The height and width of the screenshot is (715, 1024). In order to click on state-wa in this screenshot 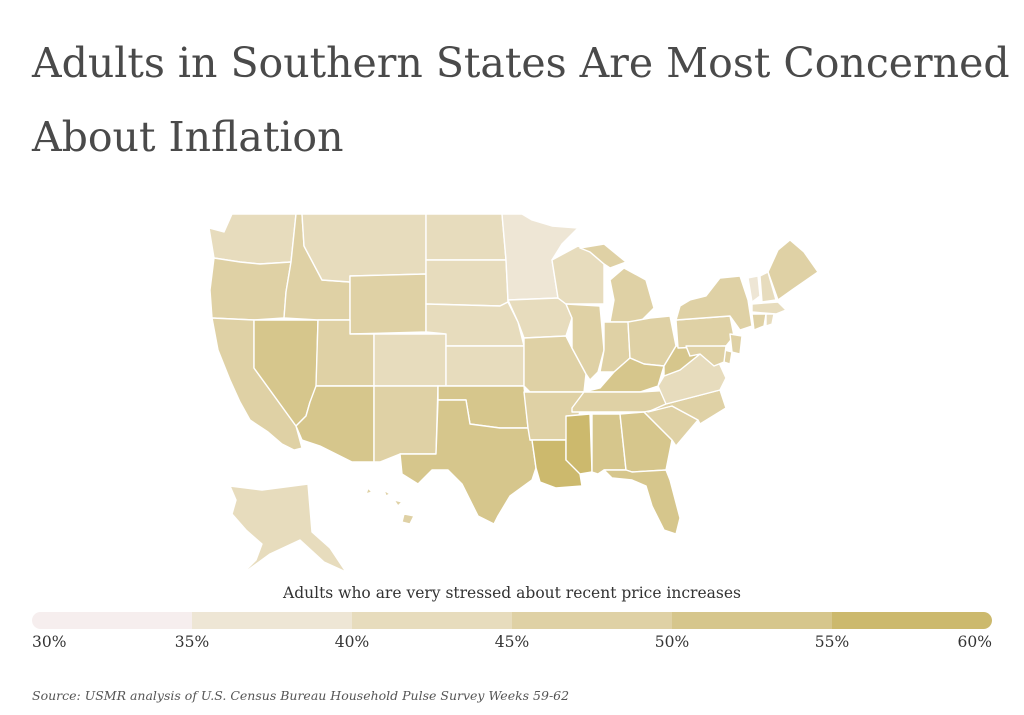, I will do `click(252, 239)`.